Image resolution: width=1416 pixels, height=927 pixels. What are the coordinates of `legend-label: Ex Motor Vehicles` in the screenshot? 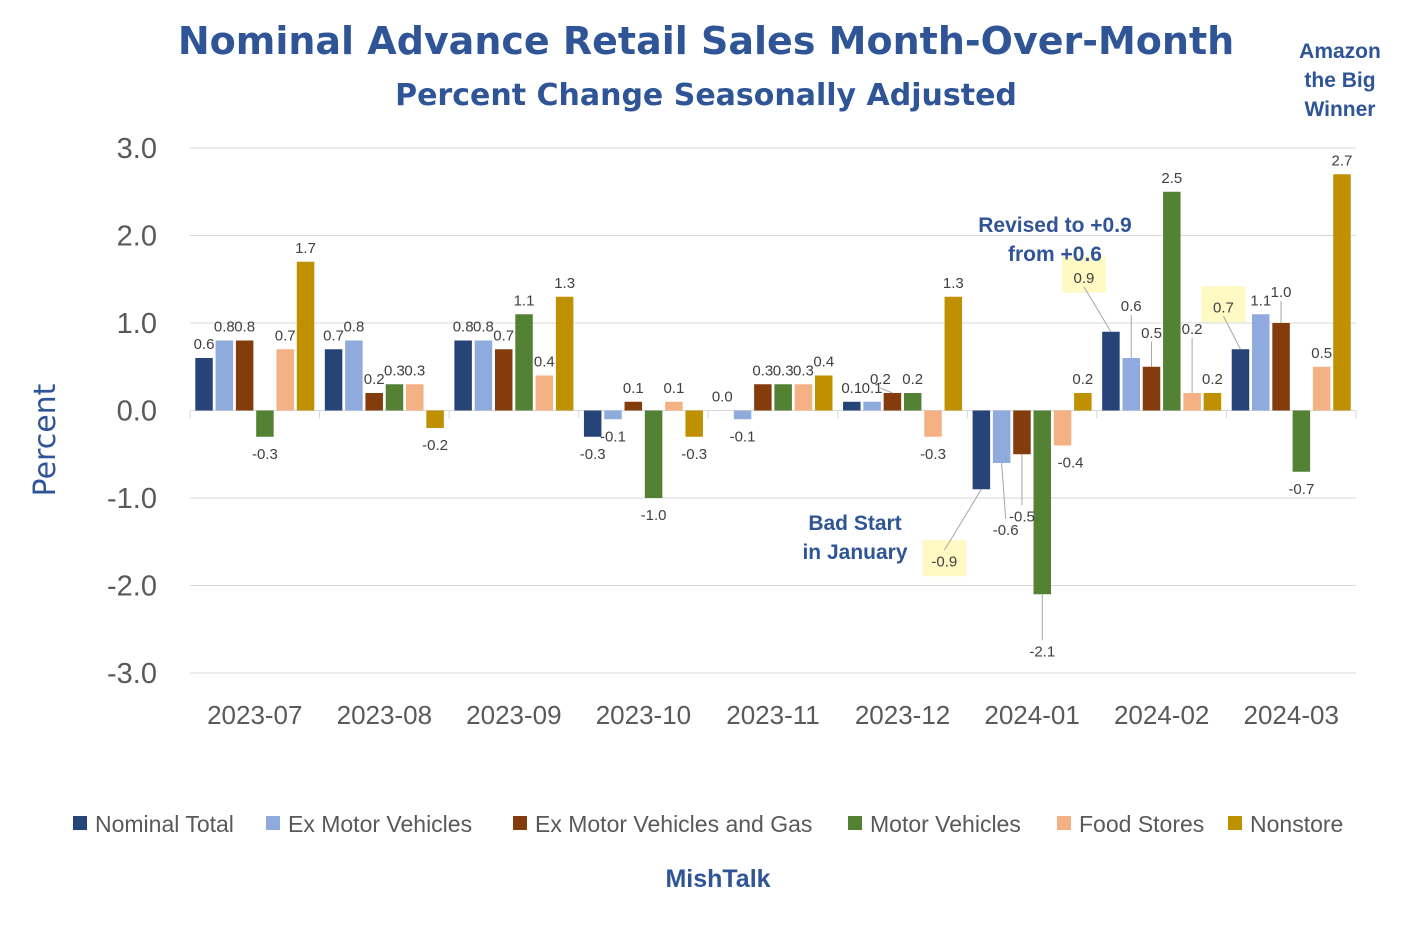 It's located at (380, 824).